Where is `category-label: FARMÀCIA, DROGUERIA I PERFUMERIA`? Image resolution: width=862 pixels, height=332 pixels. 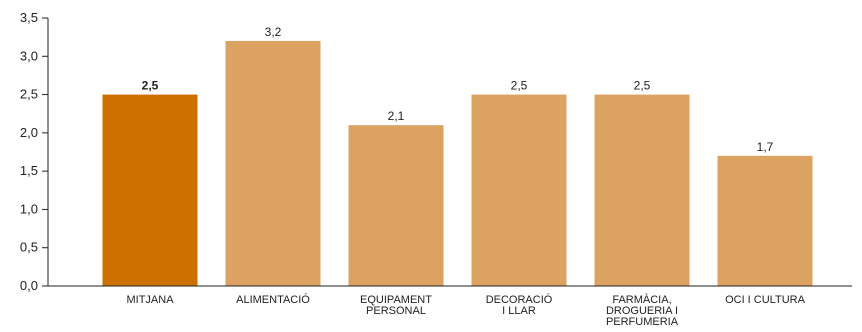 category-label: FARMÀCIA, DROGUERIA I PERFUMERIA is located at coordinates (642, 310).